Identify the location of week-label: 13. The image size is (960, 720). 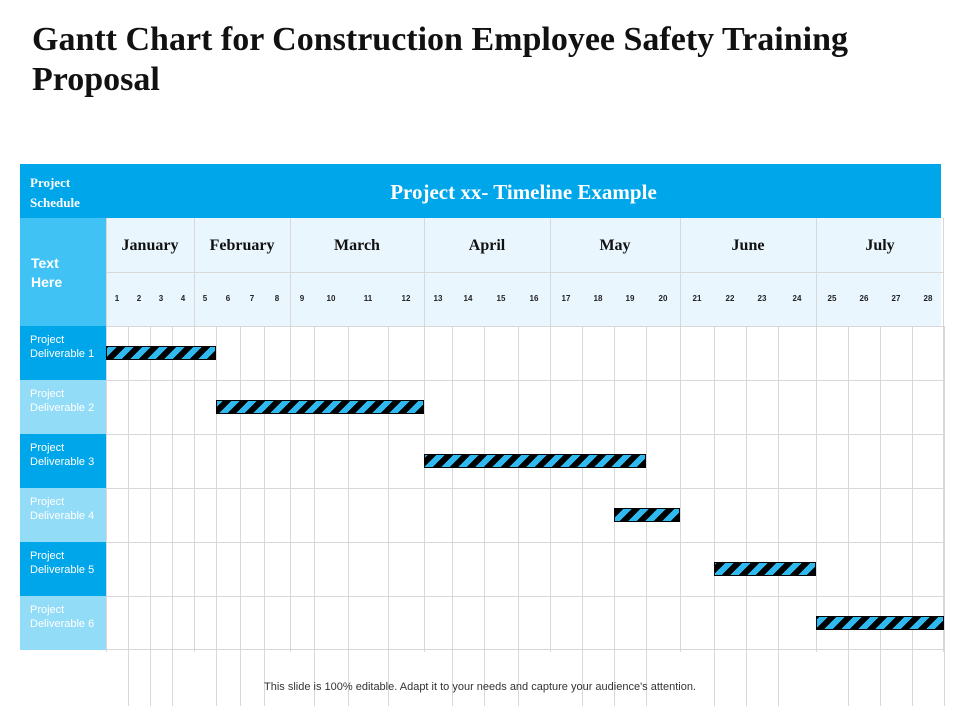
(438, 298).